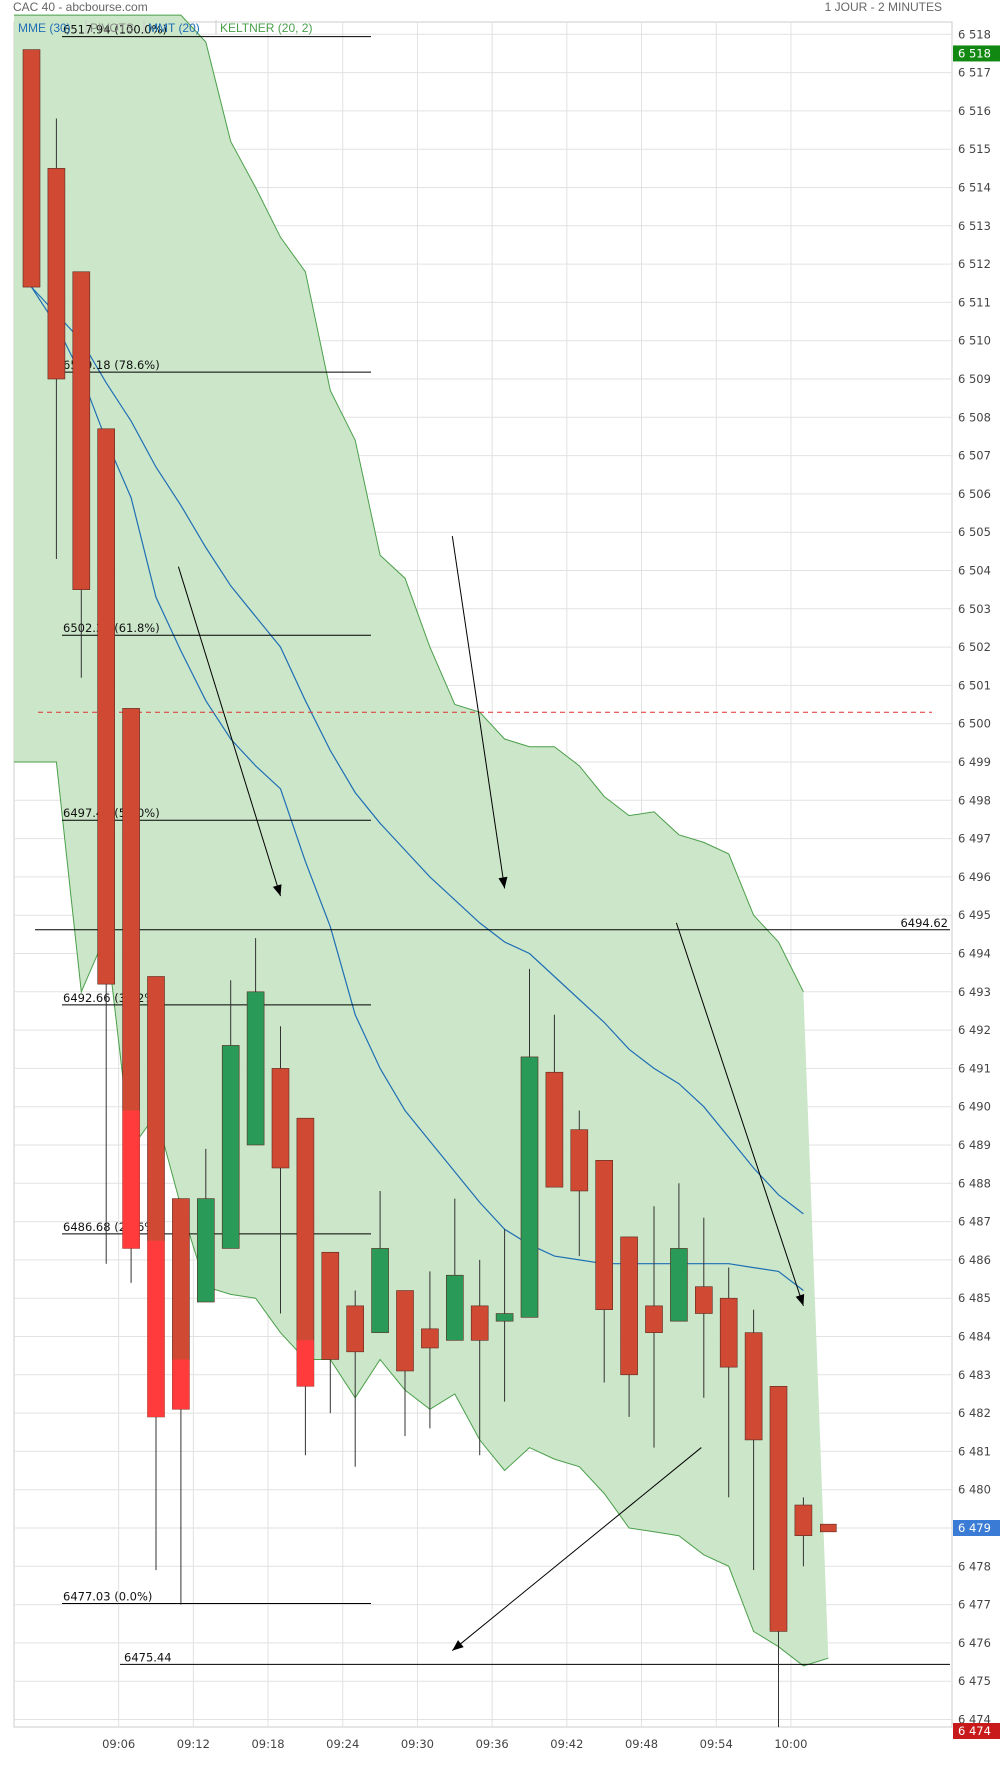 The image size is (1000, 1774). Describe the element at coordinates (193, 1744) in the screenshot. I see `x-tick-label: 09:12` at that location.